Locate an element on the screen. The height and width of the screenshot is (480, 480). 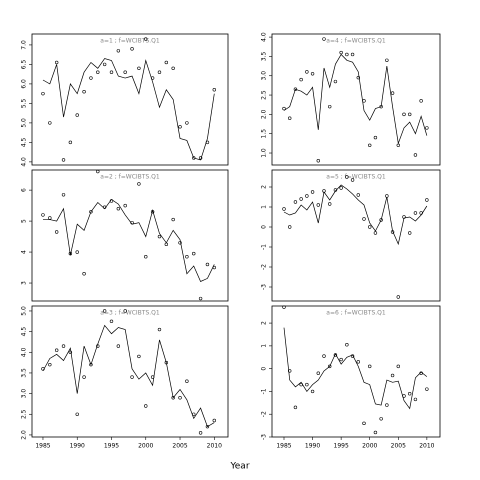
panel-title: a=4 ; f=WCIBTS.Q1 is located at coordinates (356, 41).